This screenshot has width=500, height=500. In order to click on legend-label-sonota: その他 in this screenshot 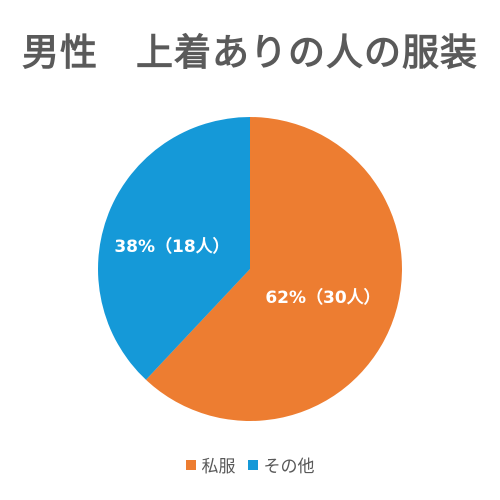, I will do `click(289, 467)`.